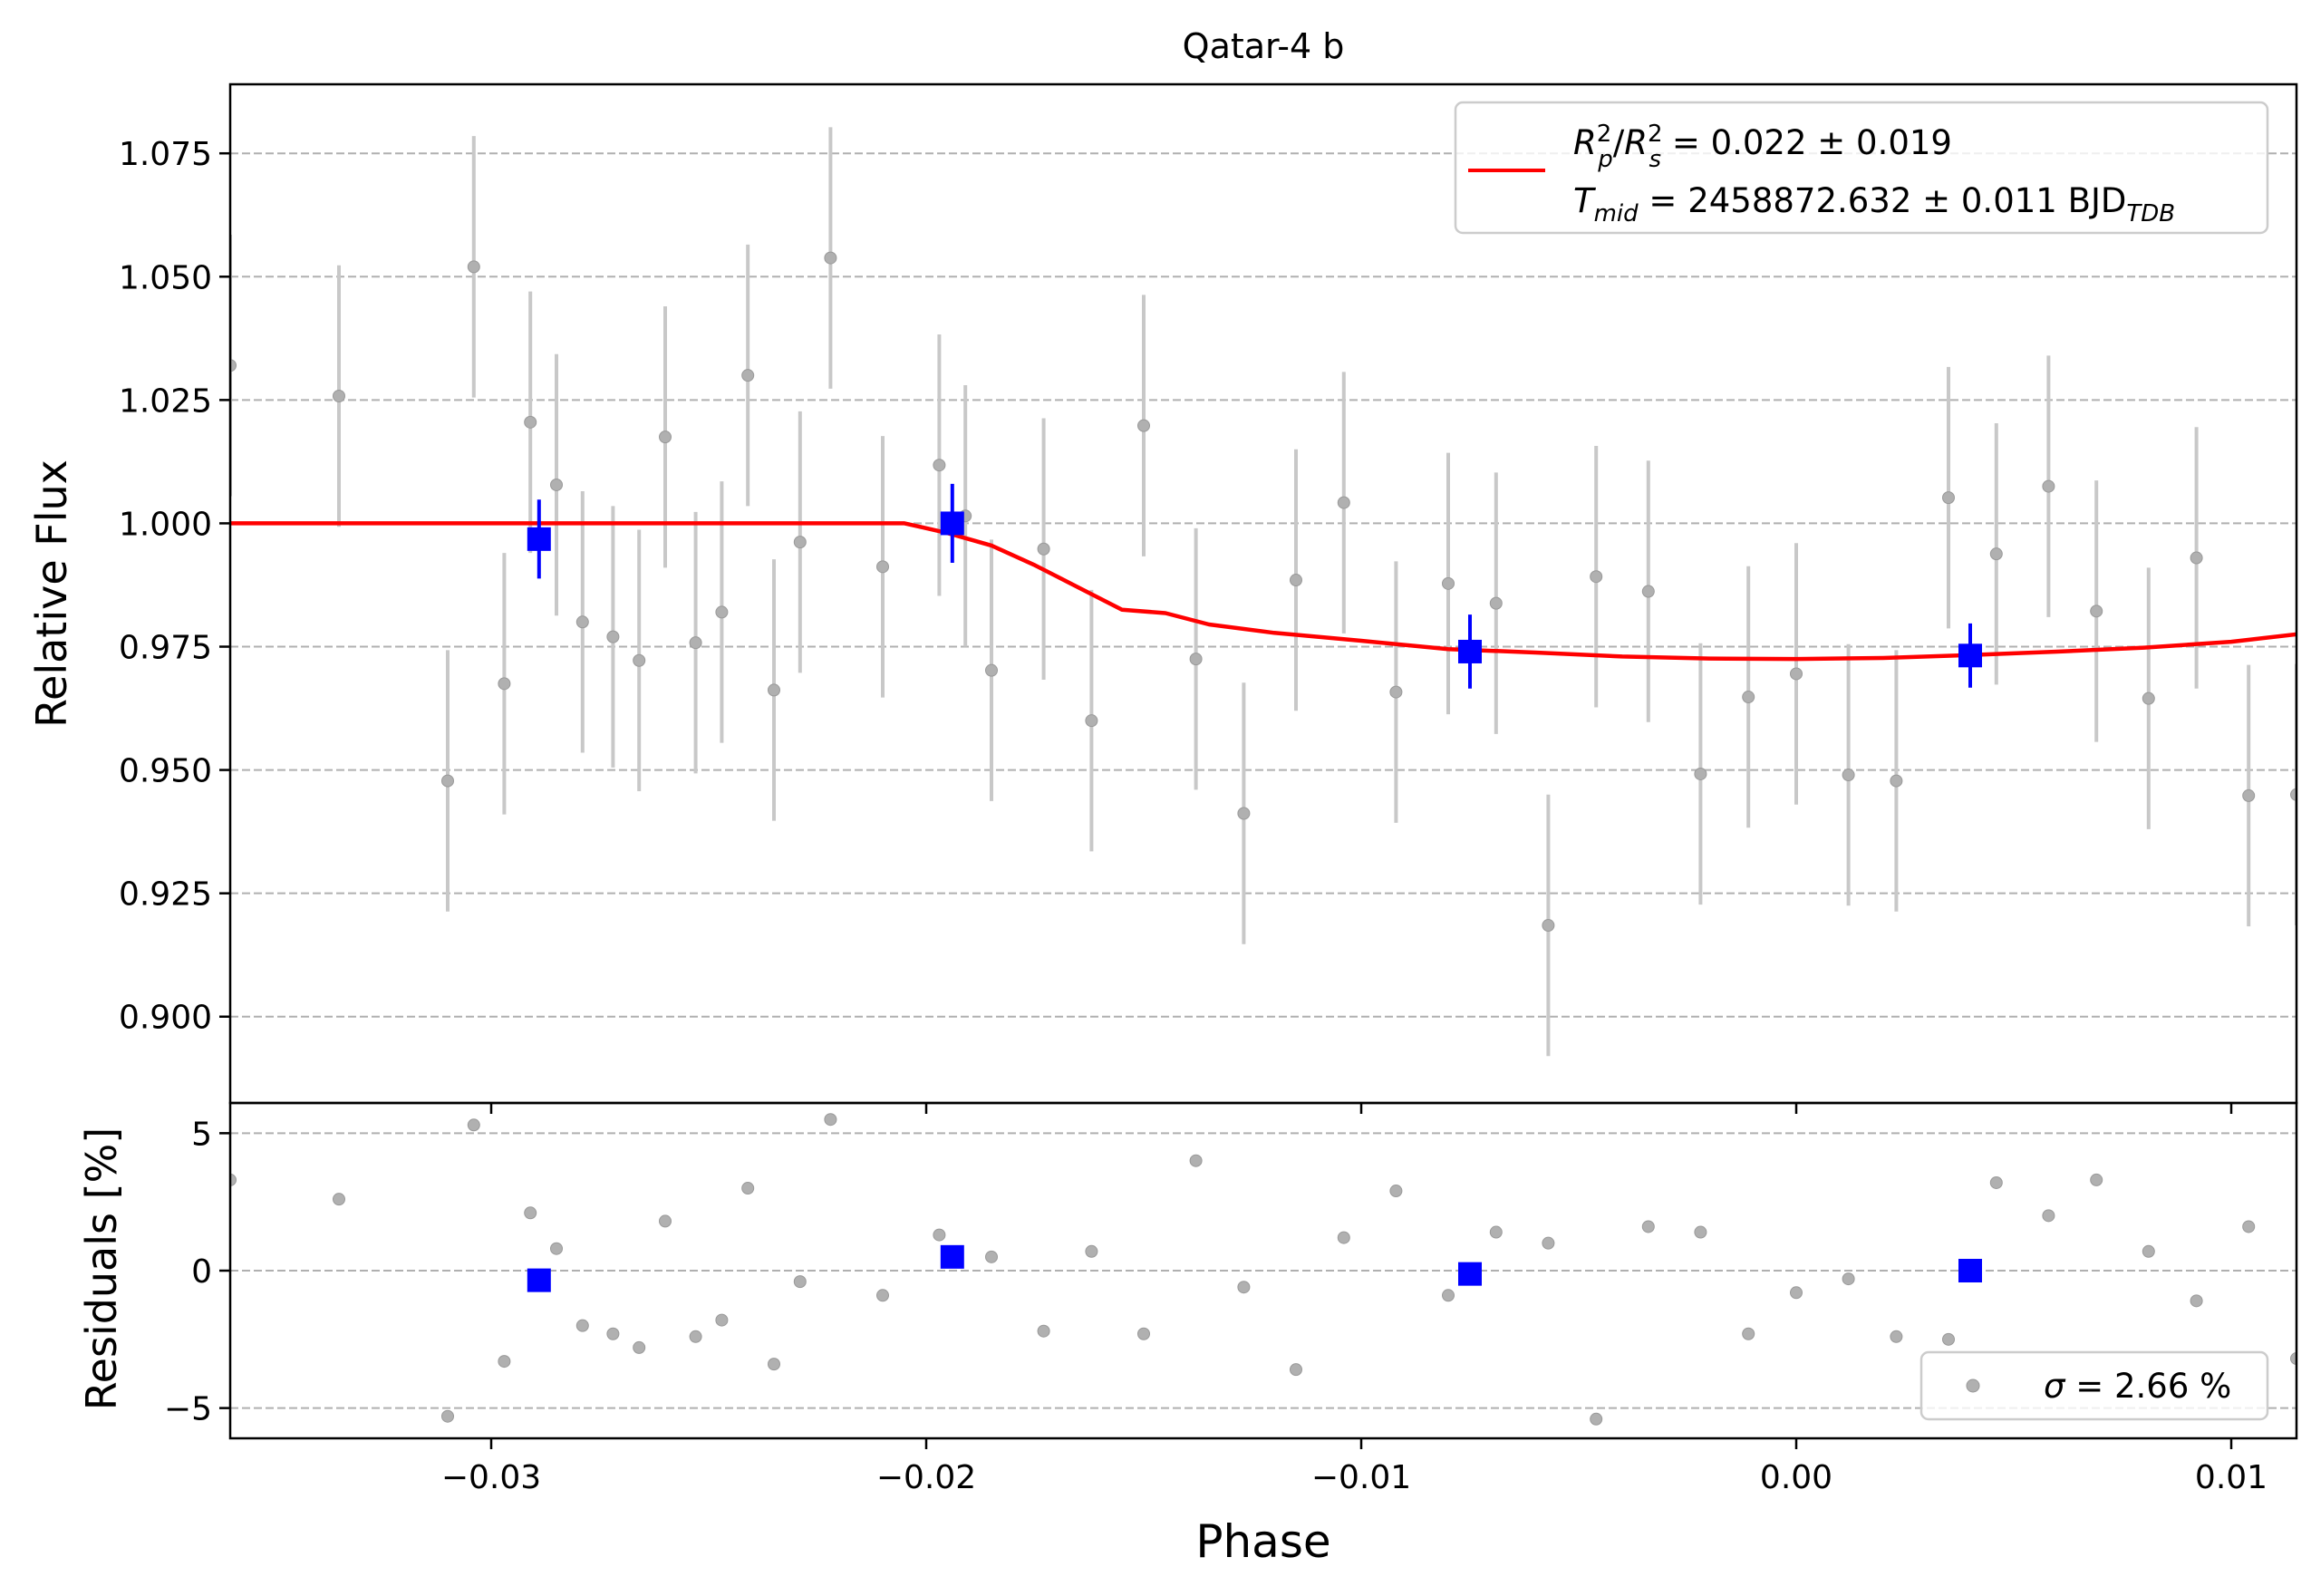  What do you see at coordinates (174, 586) in the screenshot?
I see `top-y-ticks: 0.900 0.925 0.950 0.975 1.000 1.025 1.050 1.075` at bounding box center [174, 586].